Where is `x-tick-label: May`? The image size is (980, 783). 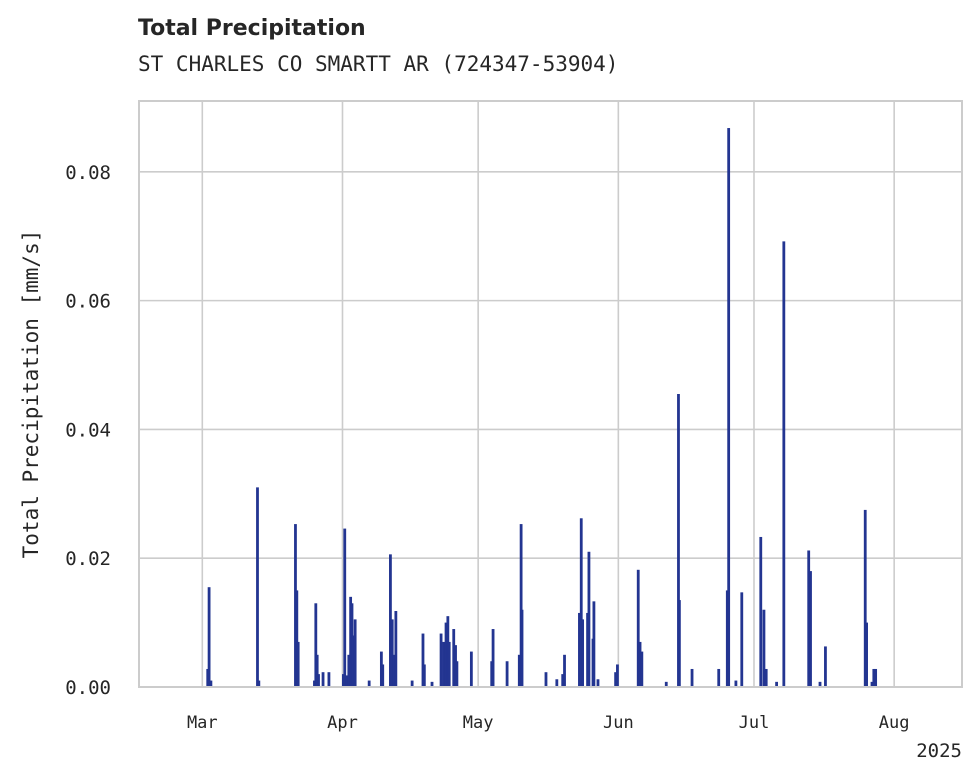
x-tick-label: May is located at coordinates (478, 723).